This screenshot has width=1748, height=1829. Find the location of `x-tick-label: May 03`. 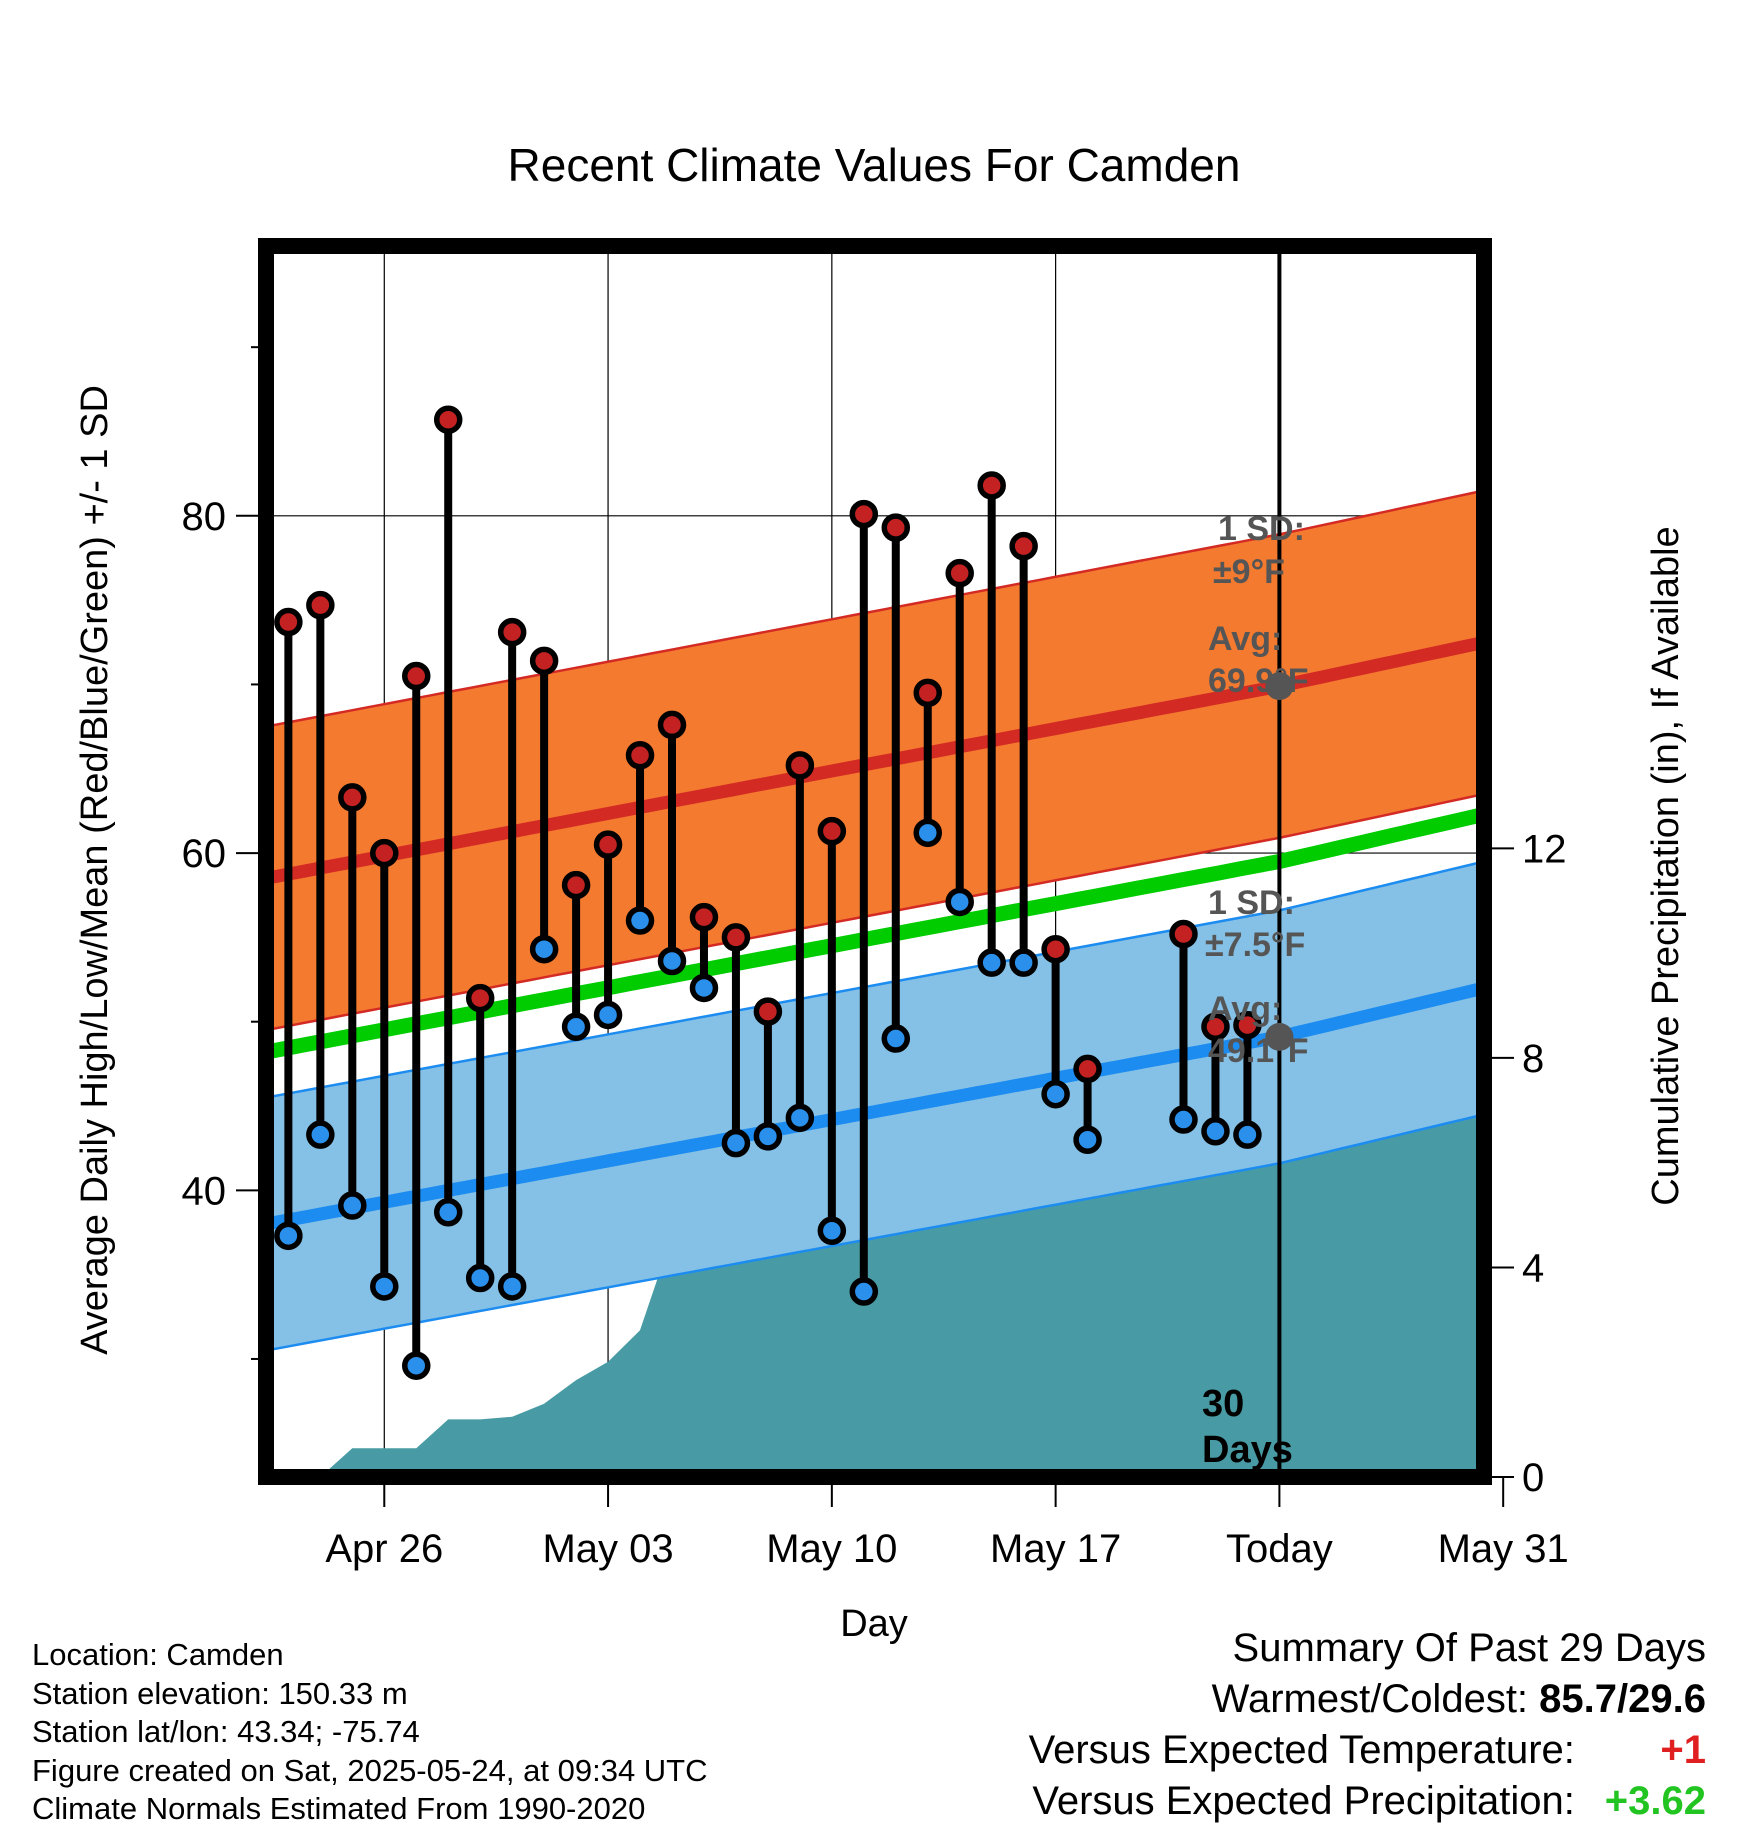

x-tick-label: May 03 is located at coordinates (607, 1549).